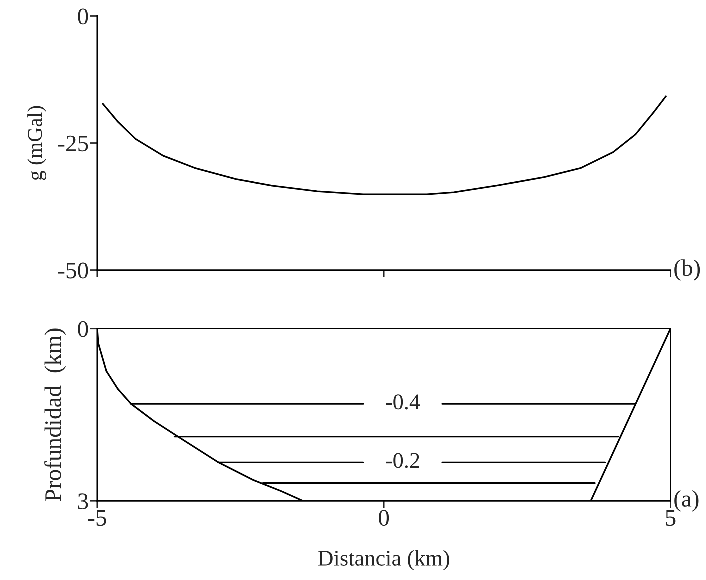  What do you see at coordinates (384, 518) in the screenshot?
I see `x-tick-label: 0` at bounding box center [384, 518].